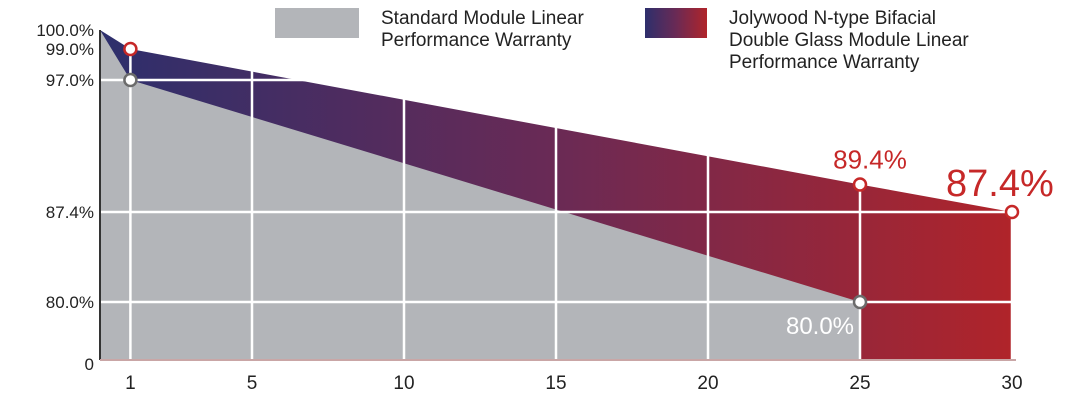  What do you see at coordinates (707, 383) in the screenshot?
I see `x-tick-label: 20` at bounding box center [707, 383].